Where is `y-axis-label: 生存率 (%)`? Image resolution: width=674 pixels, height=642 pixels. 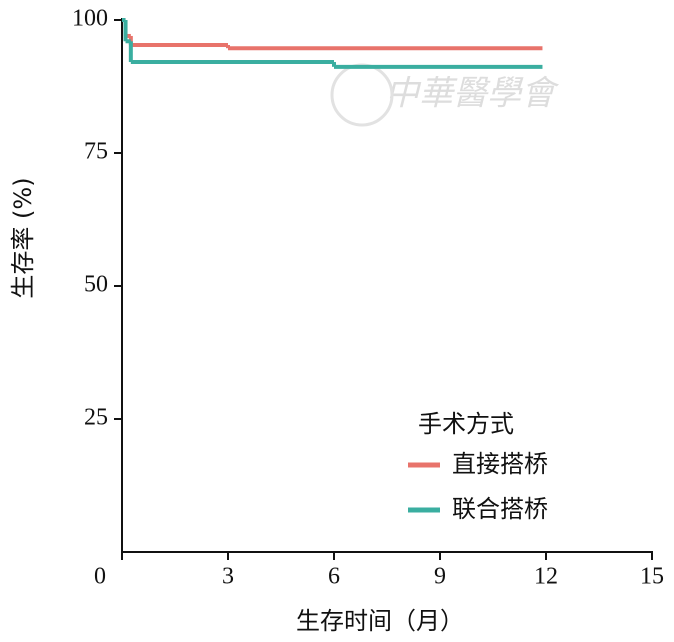
y-axis-label: 生存率 (%) is located at coordinates (23, 237).